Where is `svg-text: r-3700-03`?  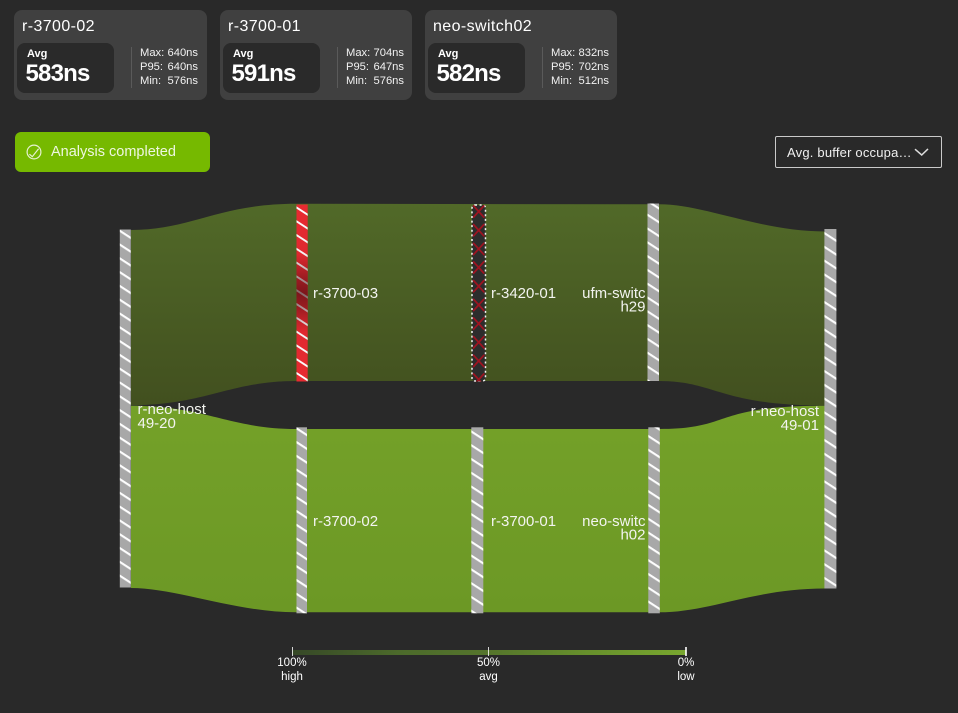
svg-text: r-3700-03 is located at coordinates (345, 293).